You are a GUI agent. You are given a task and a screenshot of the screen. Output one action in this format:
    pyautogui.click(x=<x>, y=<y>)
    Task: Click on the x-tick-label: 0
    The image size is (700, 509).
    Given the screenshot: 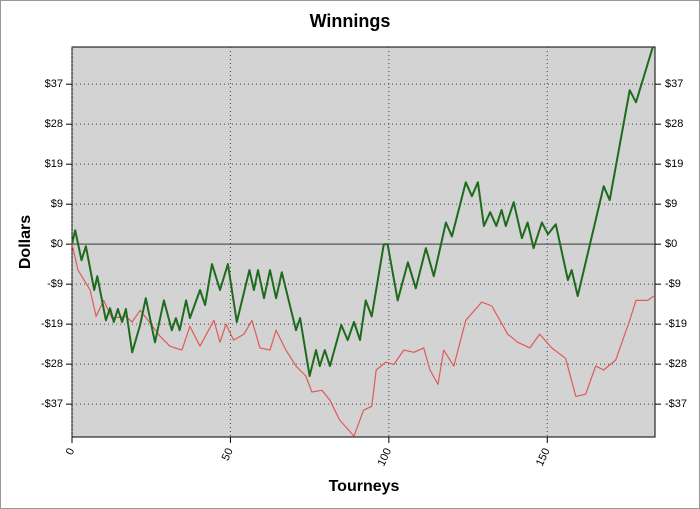 What is the action you would take?
    pyautogui.click(x=70, y=451)
    